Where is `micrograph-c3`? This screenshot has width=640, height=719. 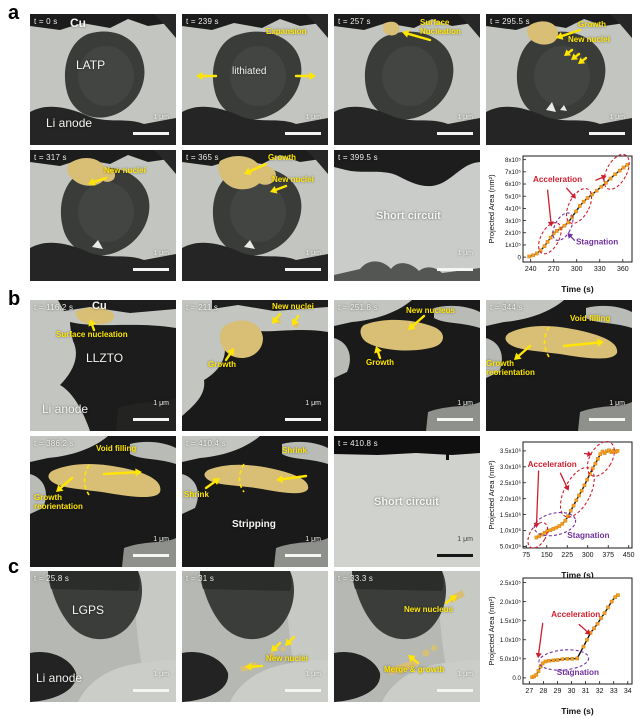 micrograph-c3 is located at coordinates (407, 636).